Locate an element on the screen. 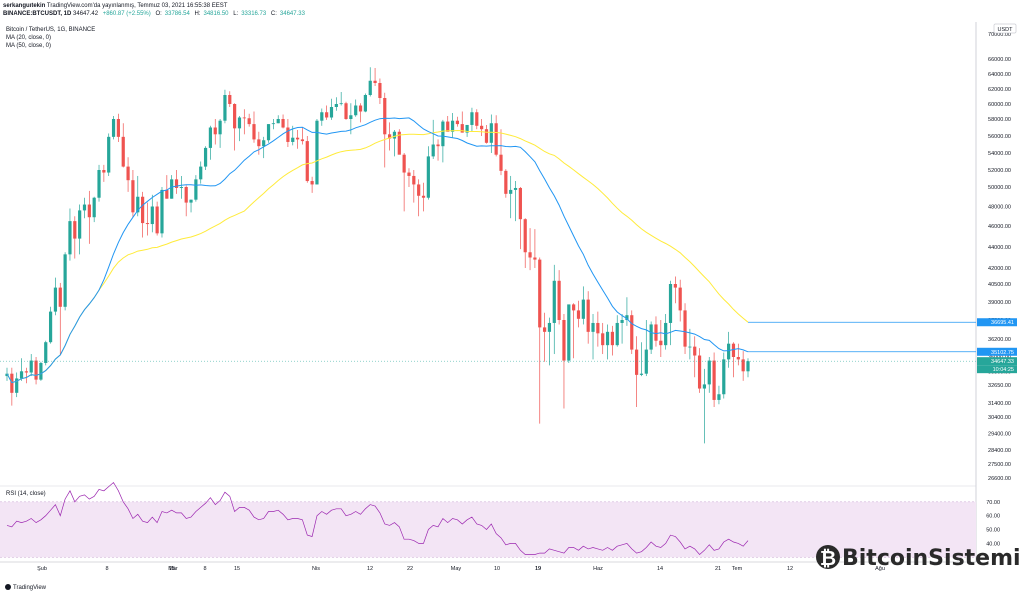 This screenshot has height=594, width=1024. x-tick-label-9: 19 is located at coordinates (538, 569).